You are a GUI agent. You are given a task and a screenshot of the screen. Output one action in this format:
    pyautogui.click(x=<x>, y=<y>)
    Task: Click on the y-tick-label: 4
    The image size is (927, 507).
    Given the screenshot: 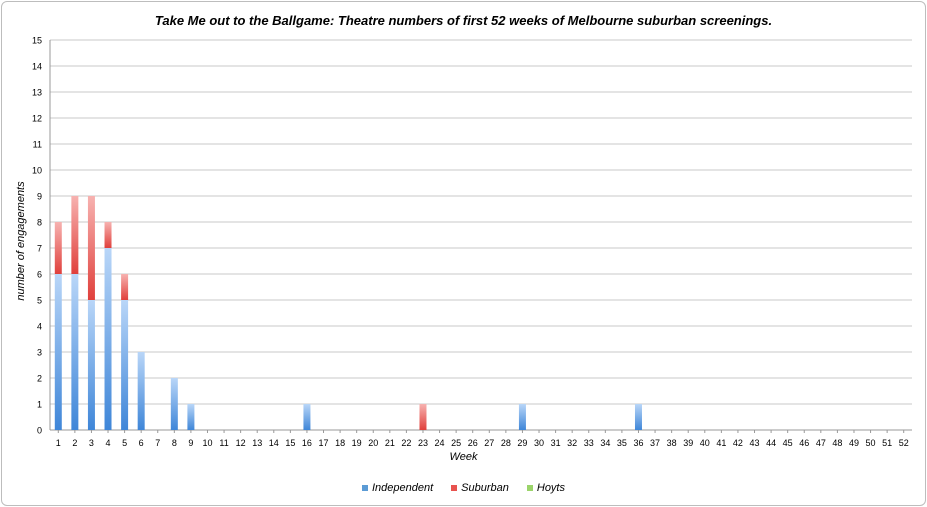 What is the action you would take?
    pyautogui.click(x=39, y=327)
    